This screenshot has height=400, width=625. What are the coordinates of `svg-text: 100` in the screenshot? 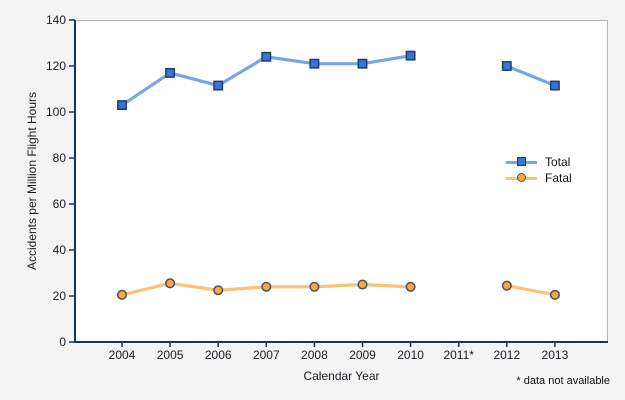 It's located at (56, 112).